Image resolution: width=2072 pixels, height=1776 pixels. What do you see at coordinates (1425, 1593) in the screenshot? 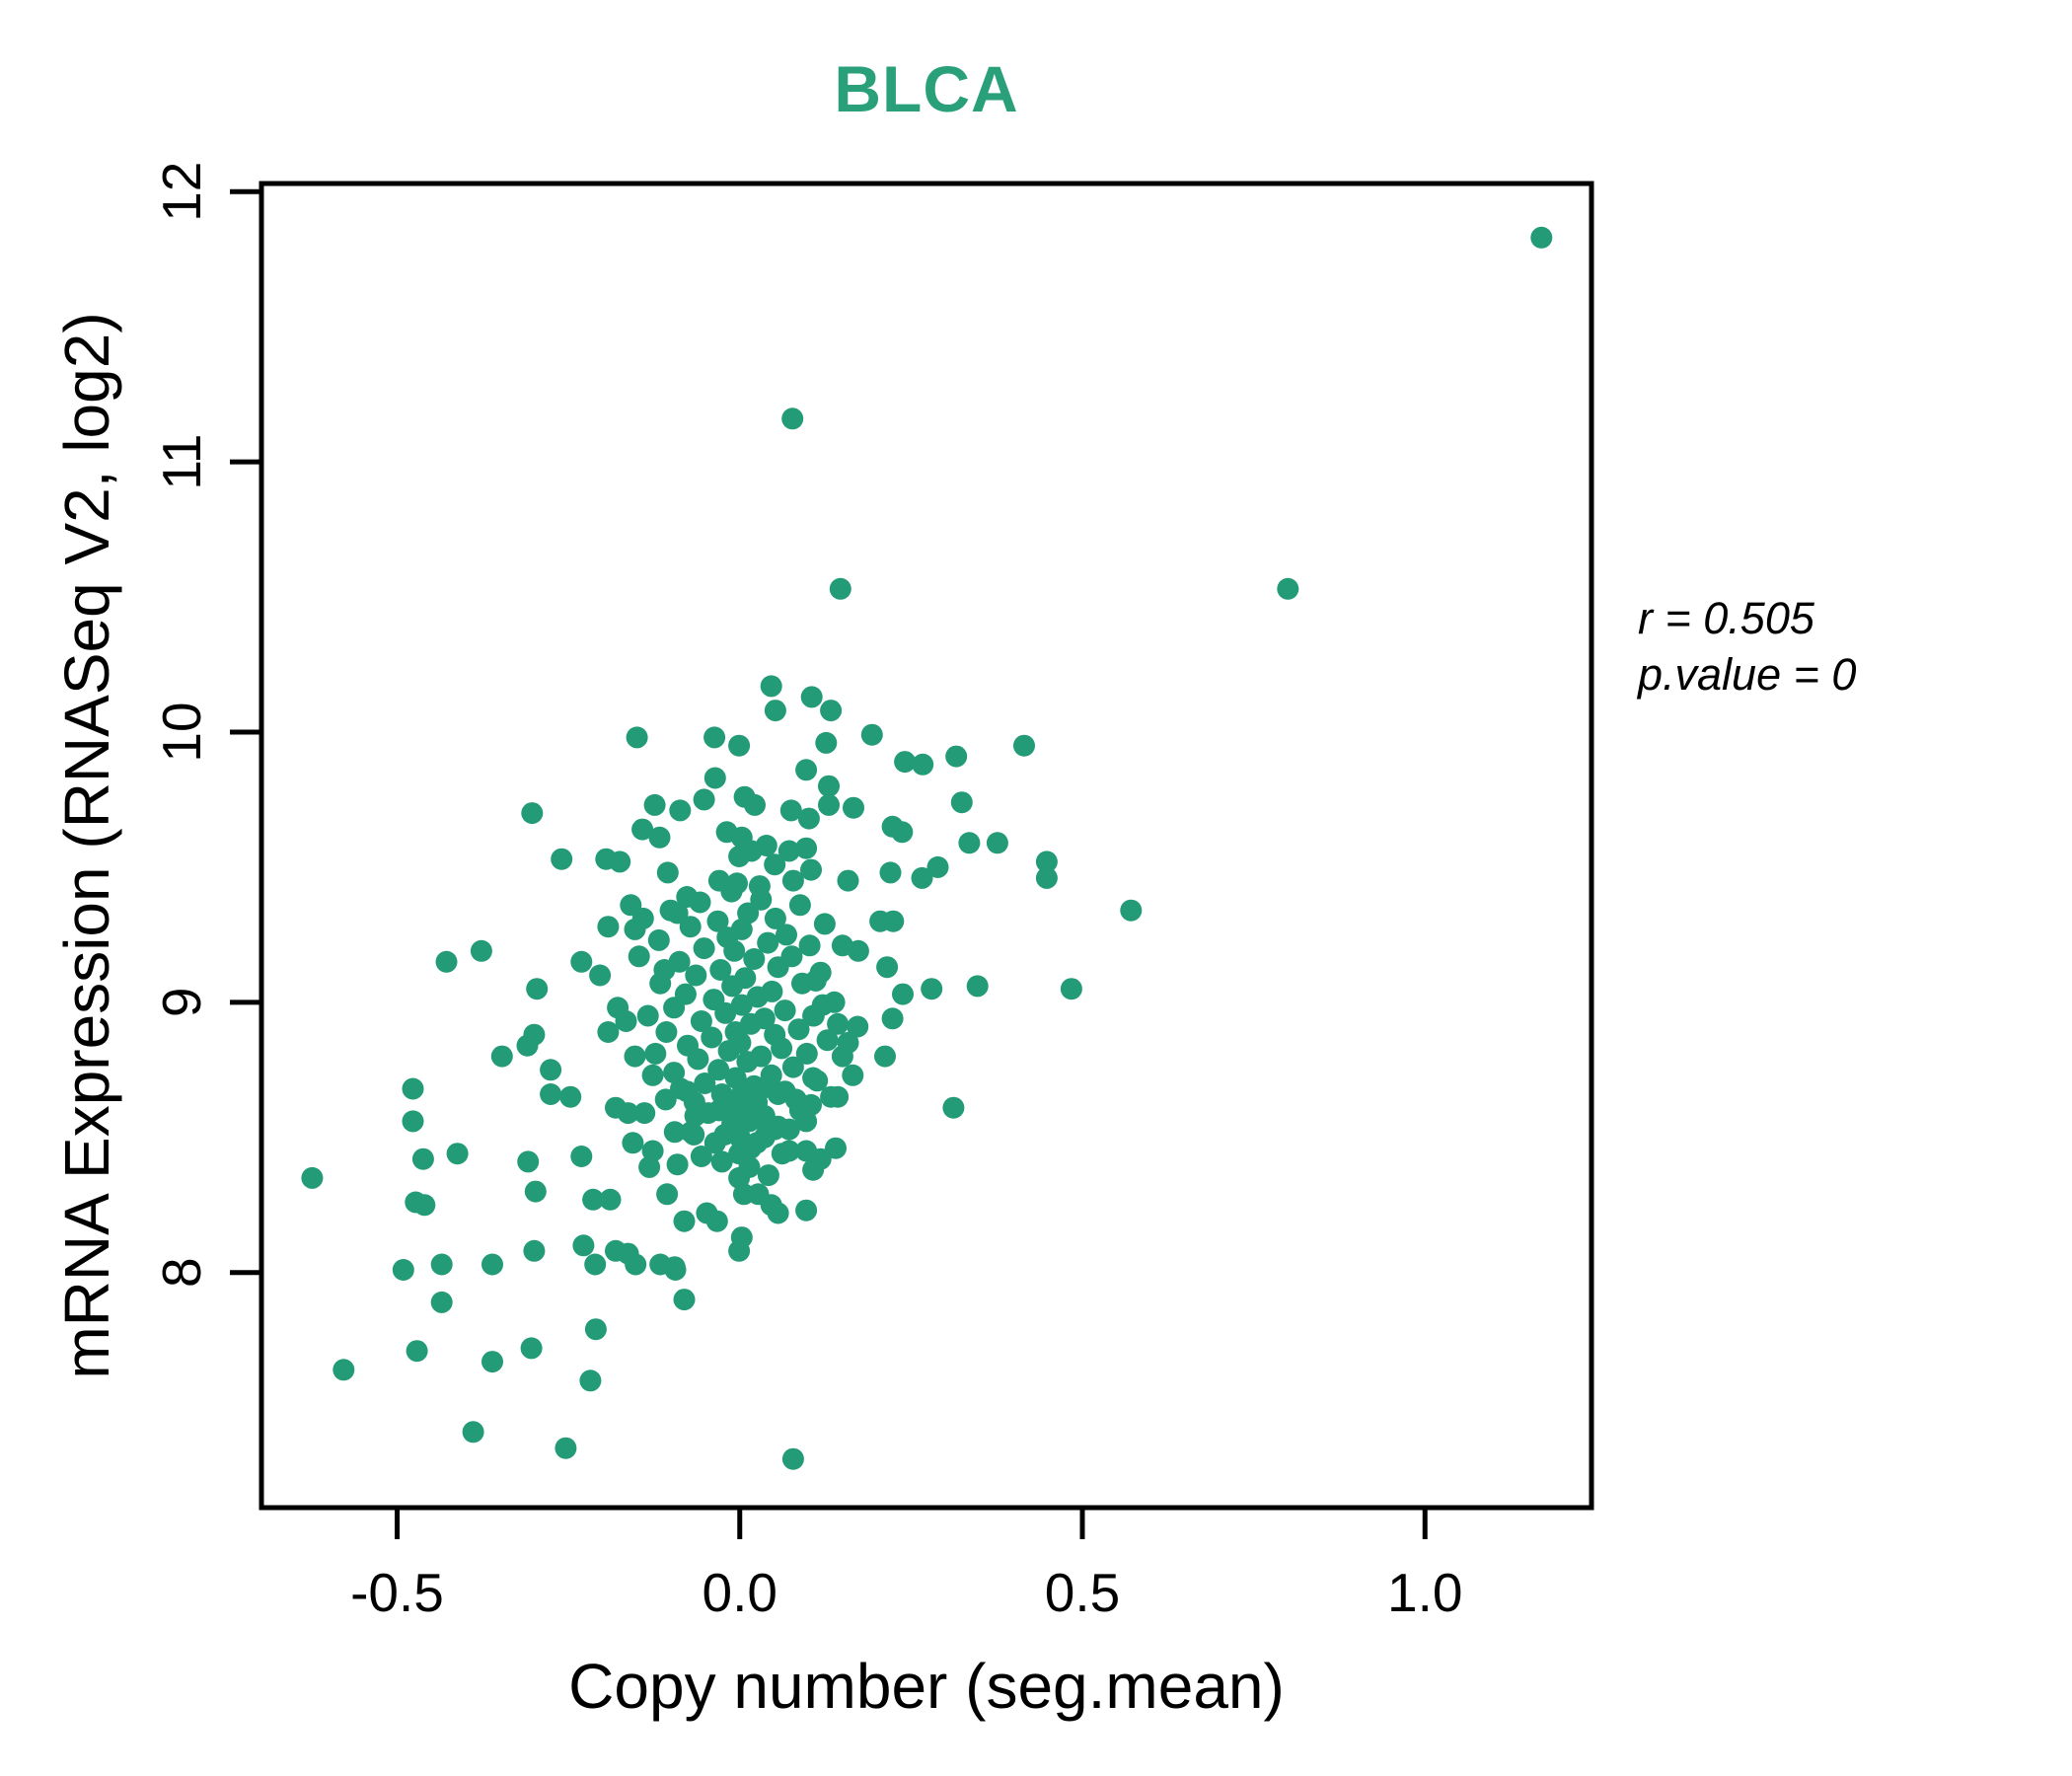
I see `x-axis-tick-label: 1.0` at bounding box center [1425, 1593].